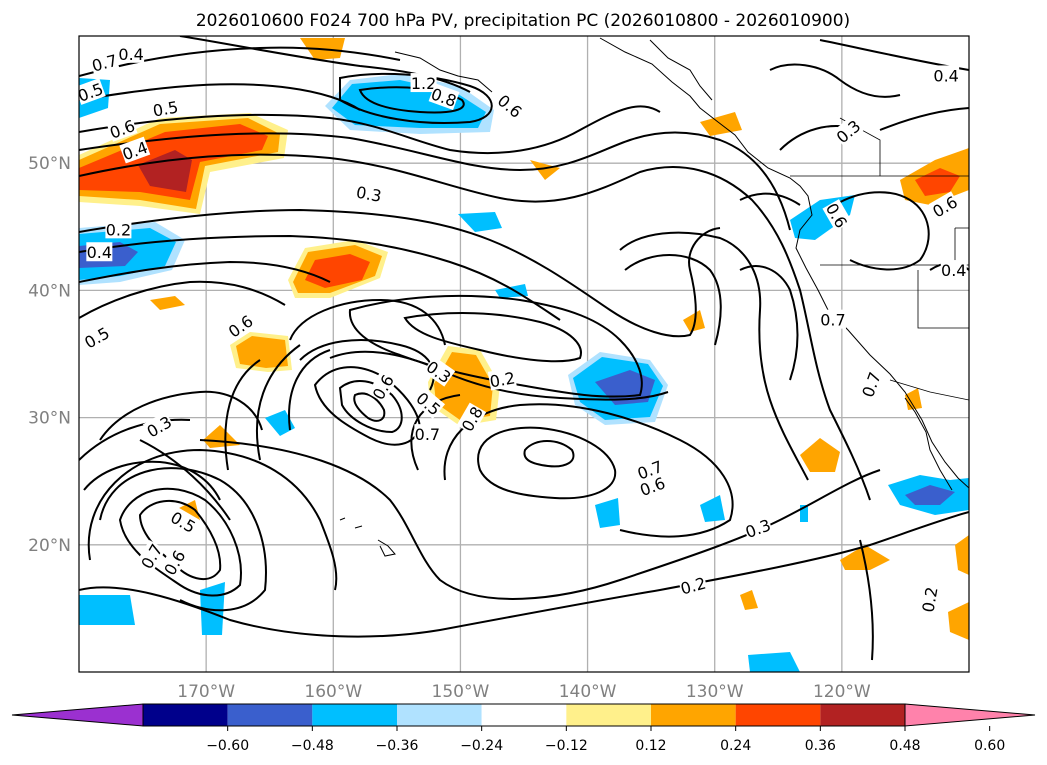 The width and height of the screenshot is (1047, 765). What do you see at coordinates (566, 746) in the screenshot?
I see `colorbar-tick-label: −0.12` at bounding box center [566, 746].